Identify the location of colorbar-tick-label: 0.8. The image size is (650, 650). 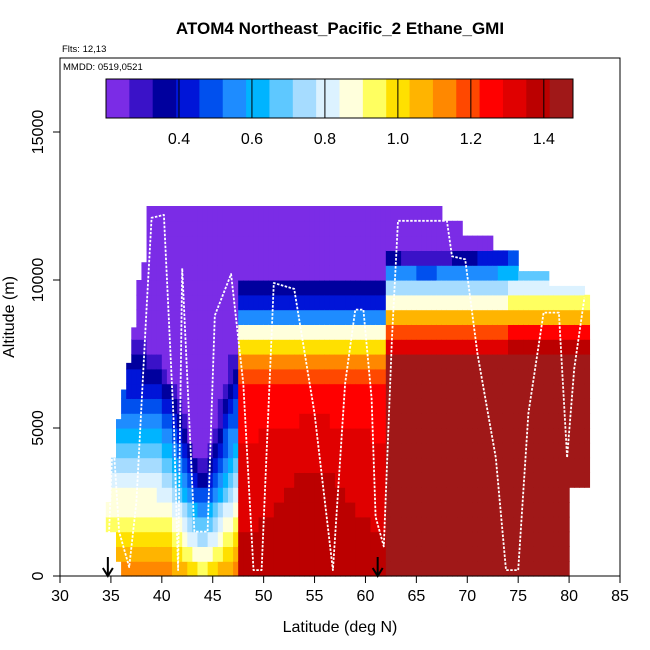
(325, 139).